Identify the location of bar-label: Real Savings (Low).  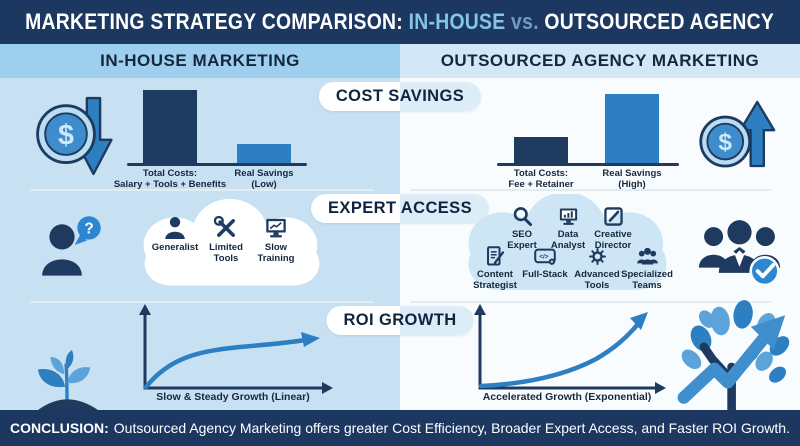
(264, 179).